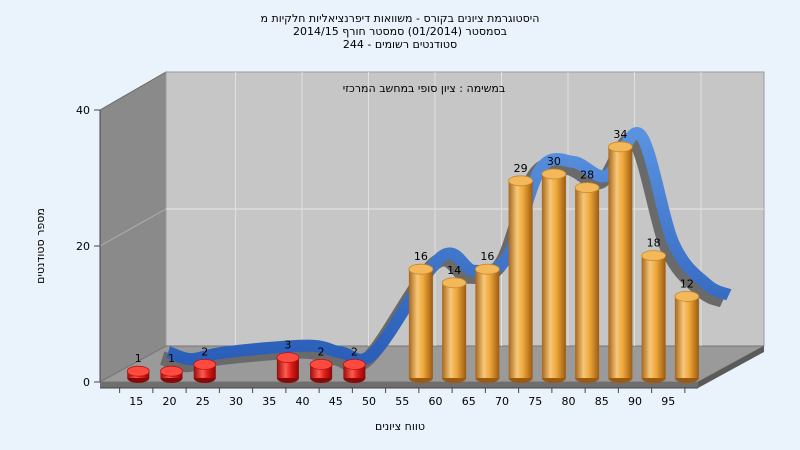 This screenshot has height=450, width=800. I want to click on bar: 3, so click(288, 361).